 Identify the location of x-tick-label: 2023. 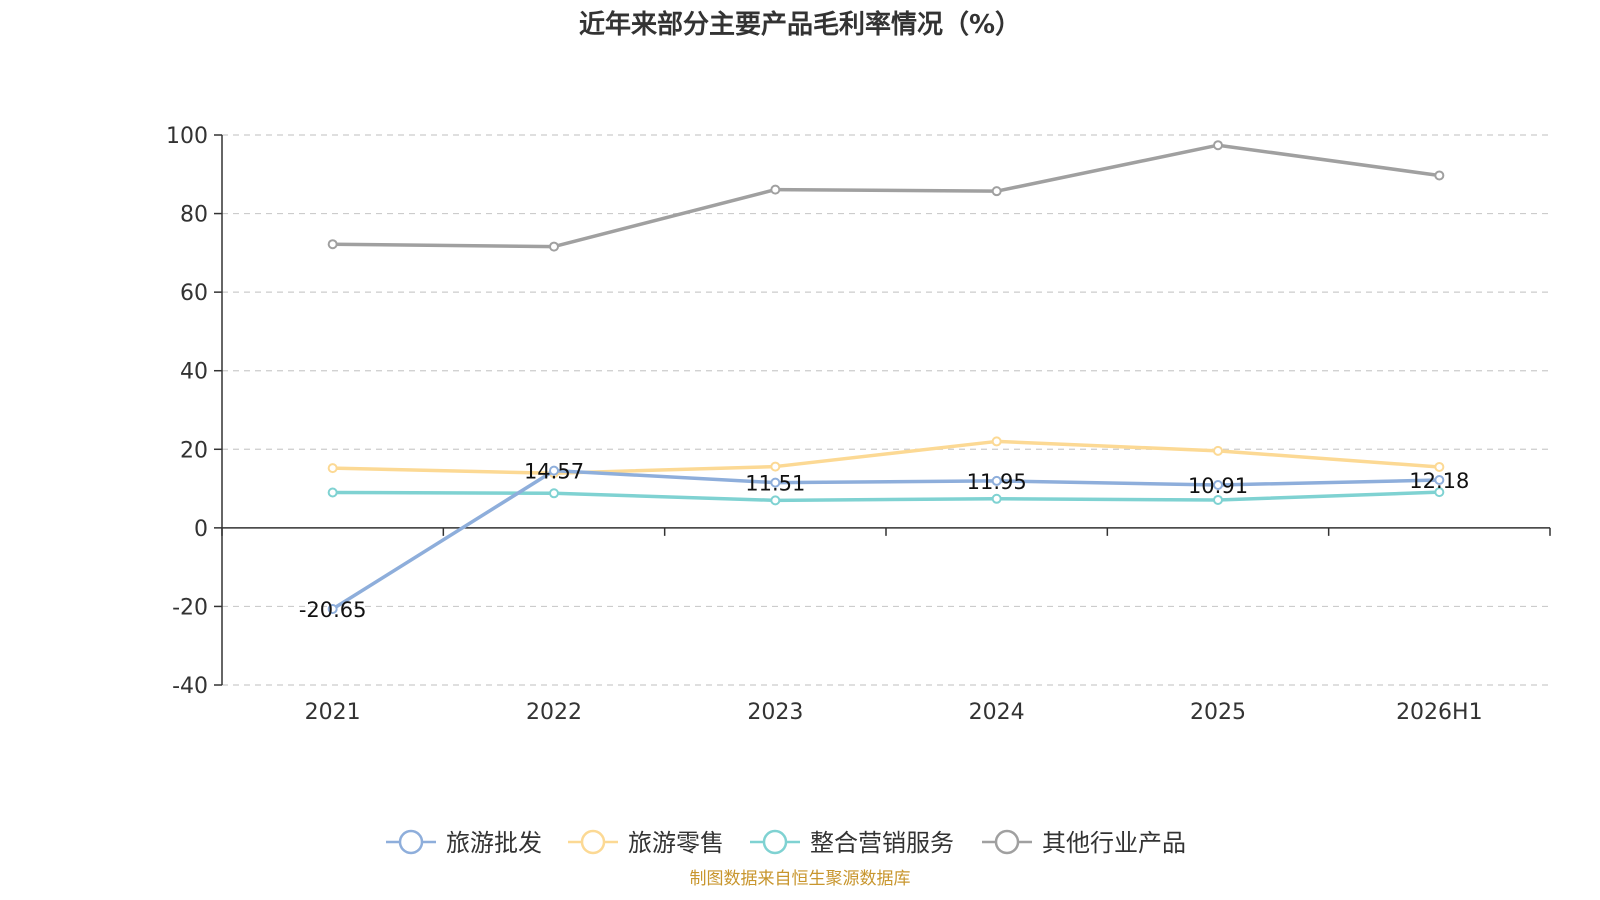
(775, 712).